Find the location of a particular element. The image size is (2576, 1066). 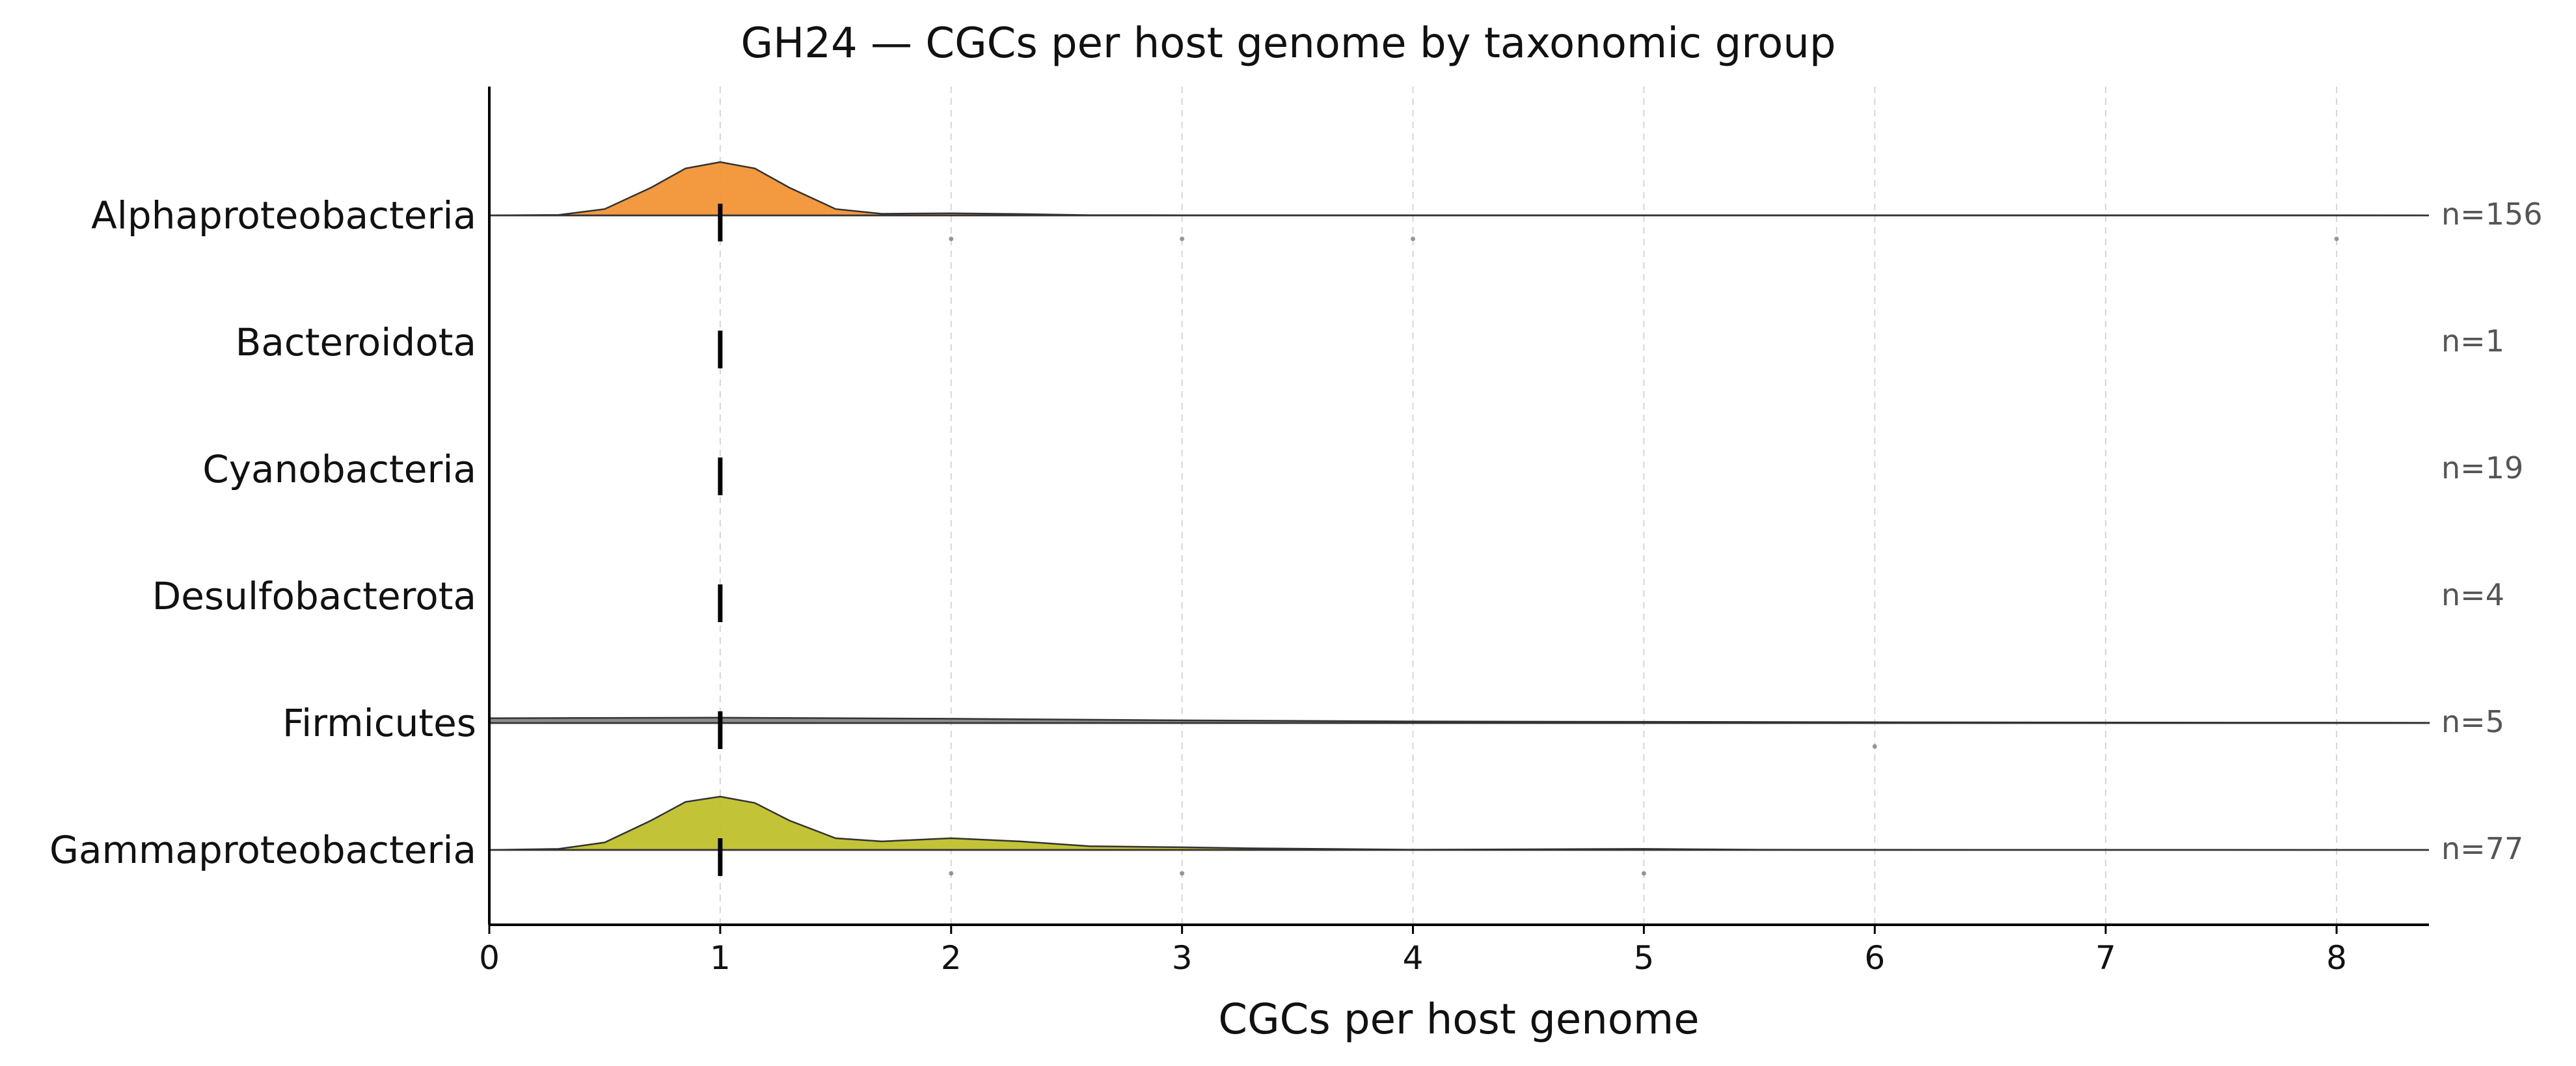

category-label: Alphaproteobacteria is located at coordinates (283, 215).